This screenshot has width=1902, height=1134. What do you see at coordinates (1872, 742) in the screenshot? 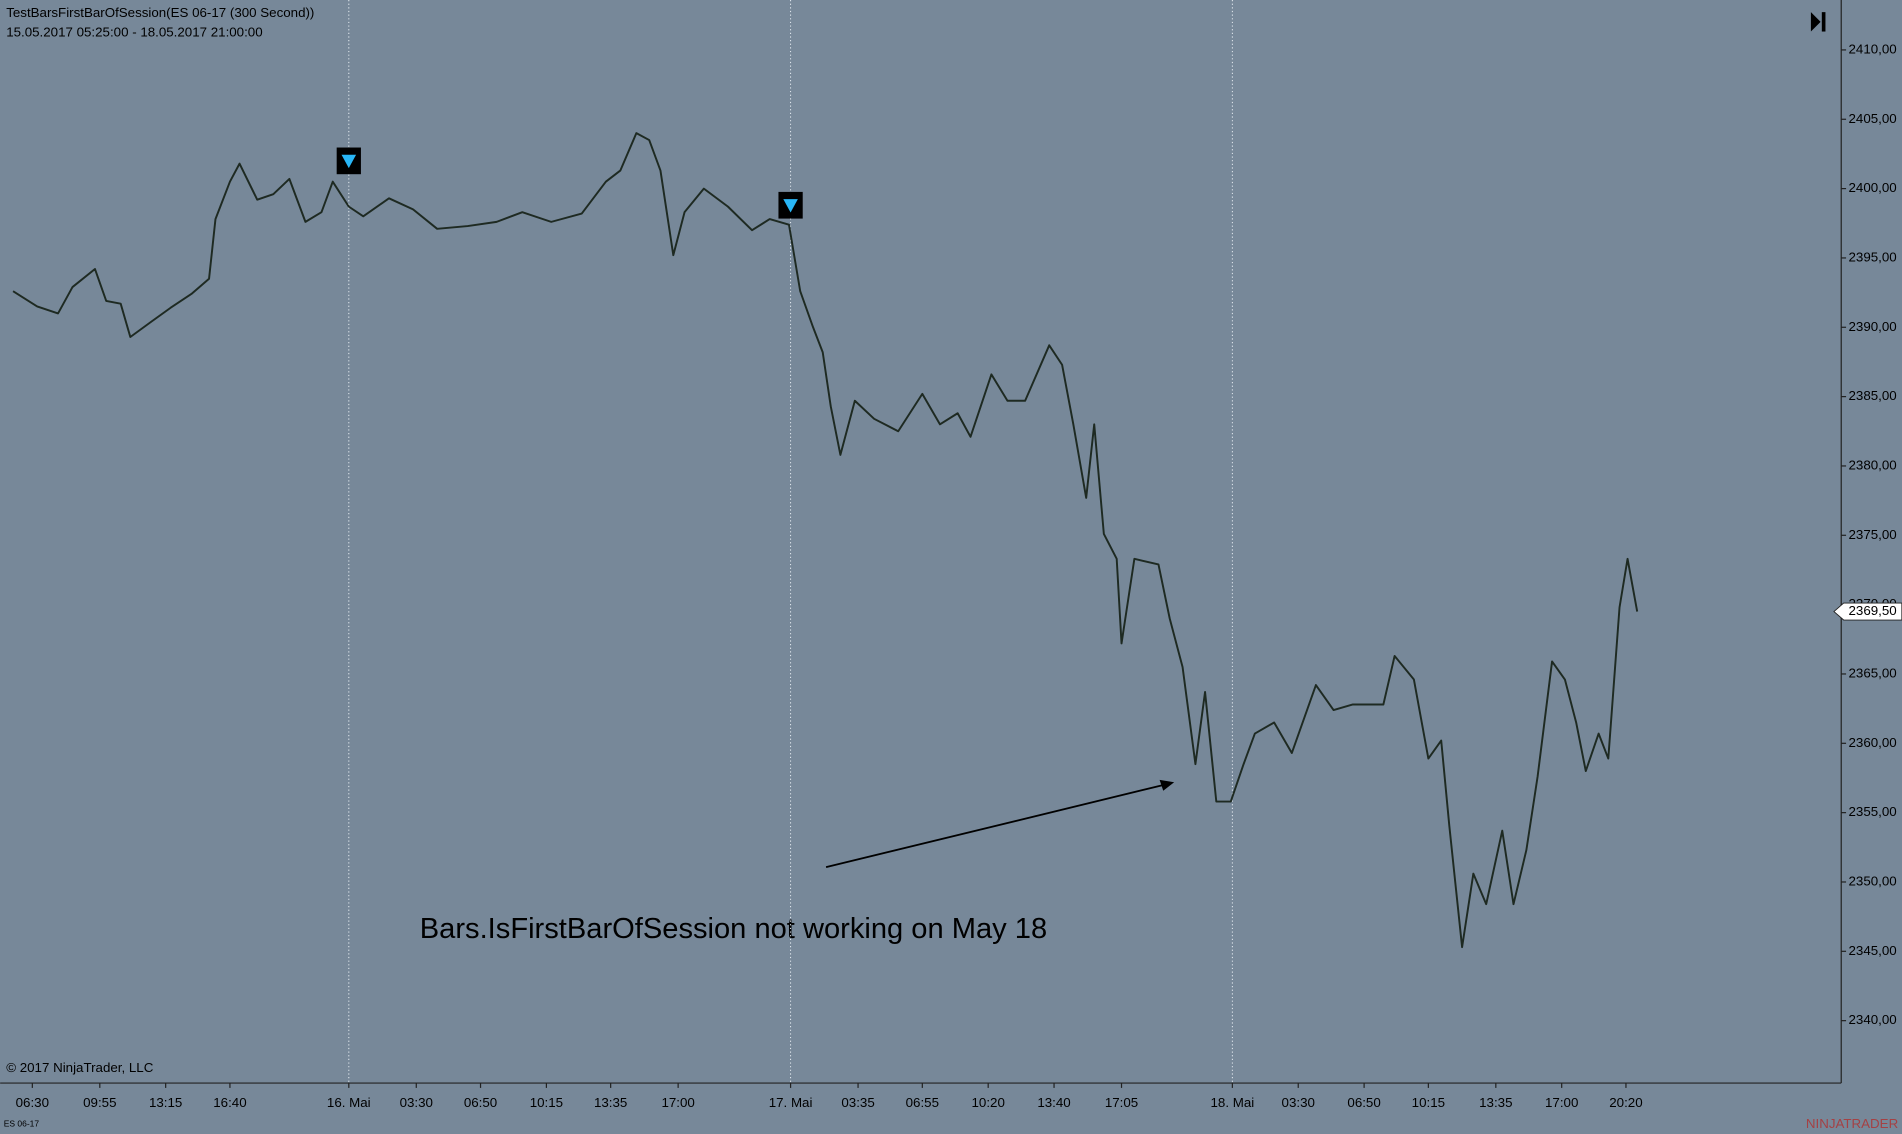
I see `y-tick-label: 2360,00` at bounding box center [1872, 742].